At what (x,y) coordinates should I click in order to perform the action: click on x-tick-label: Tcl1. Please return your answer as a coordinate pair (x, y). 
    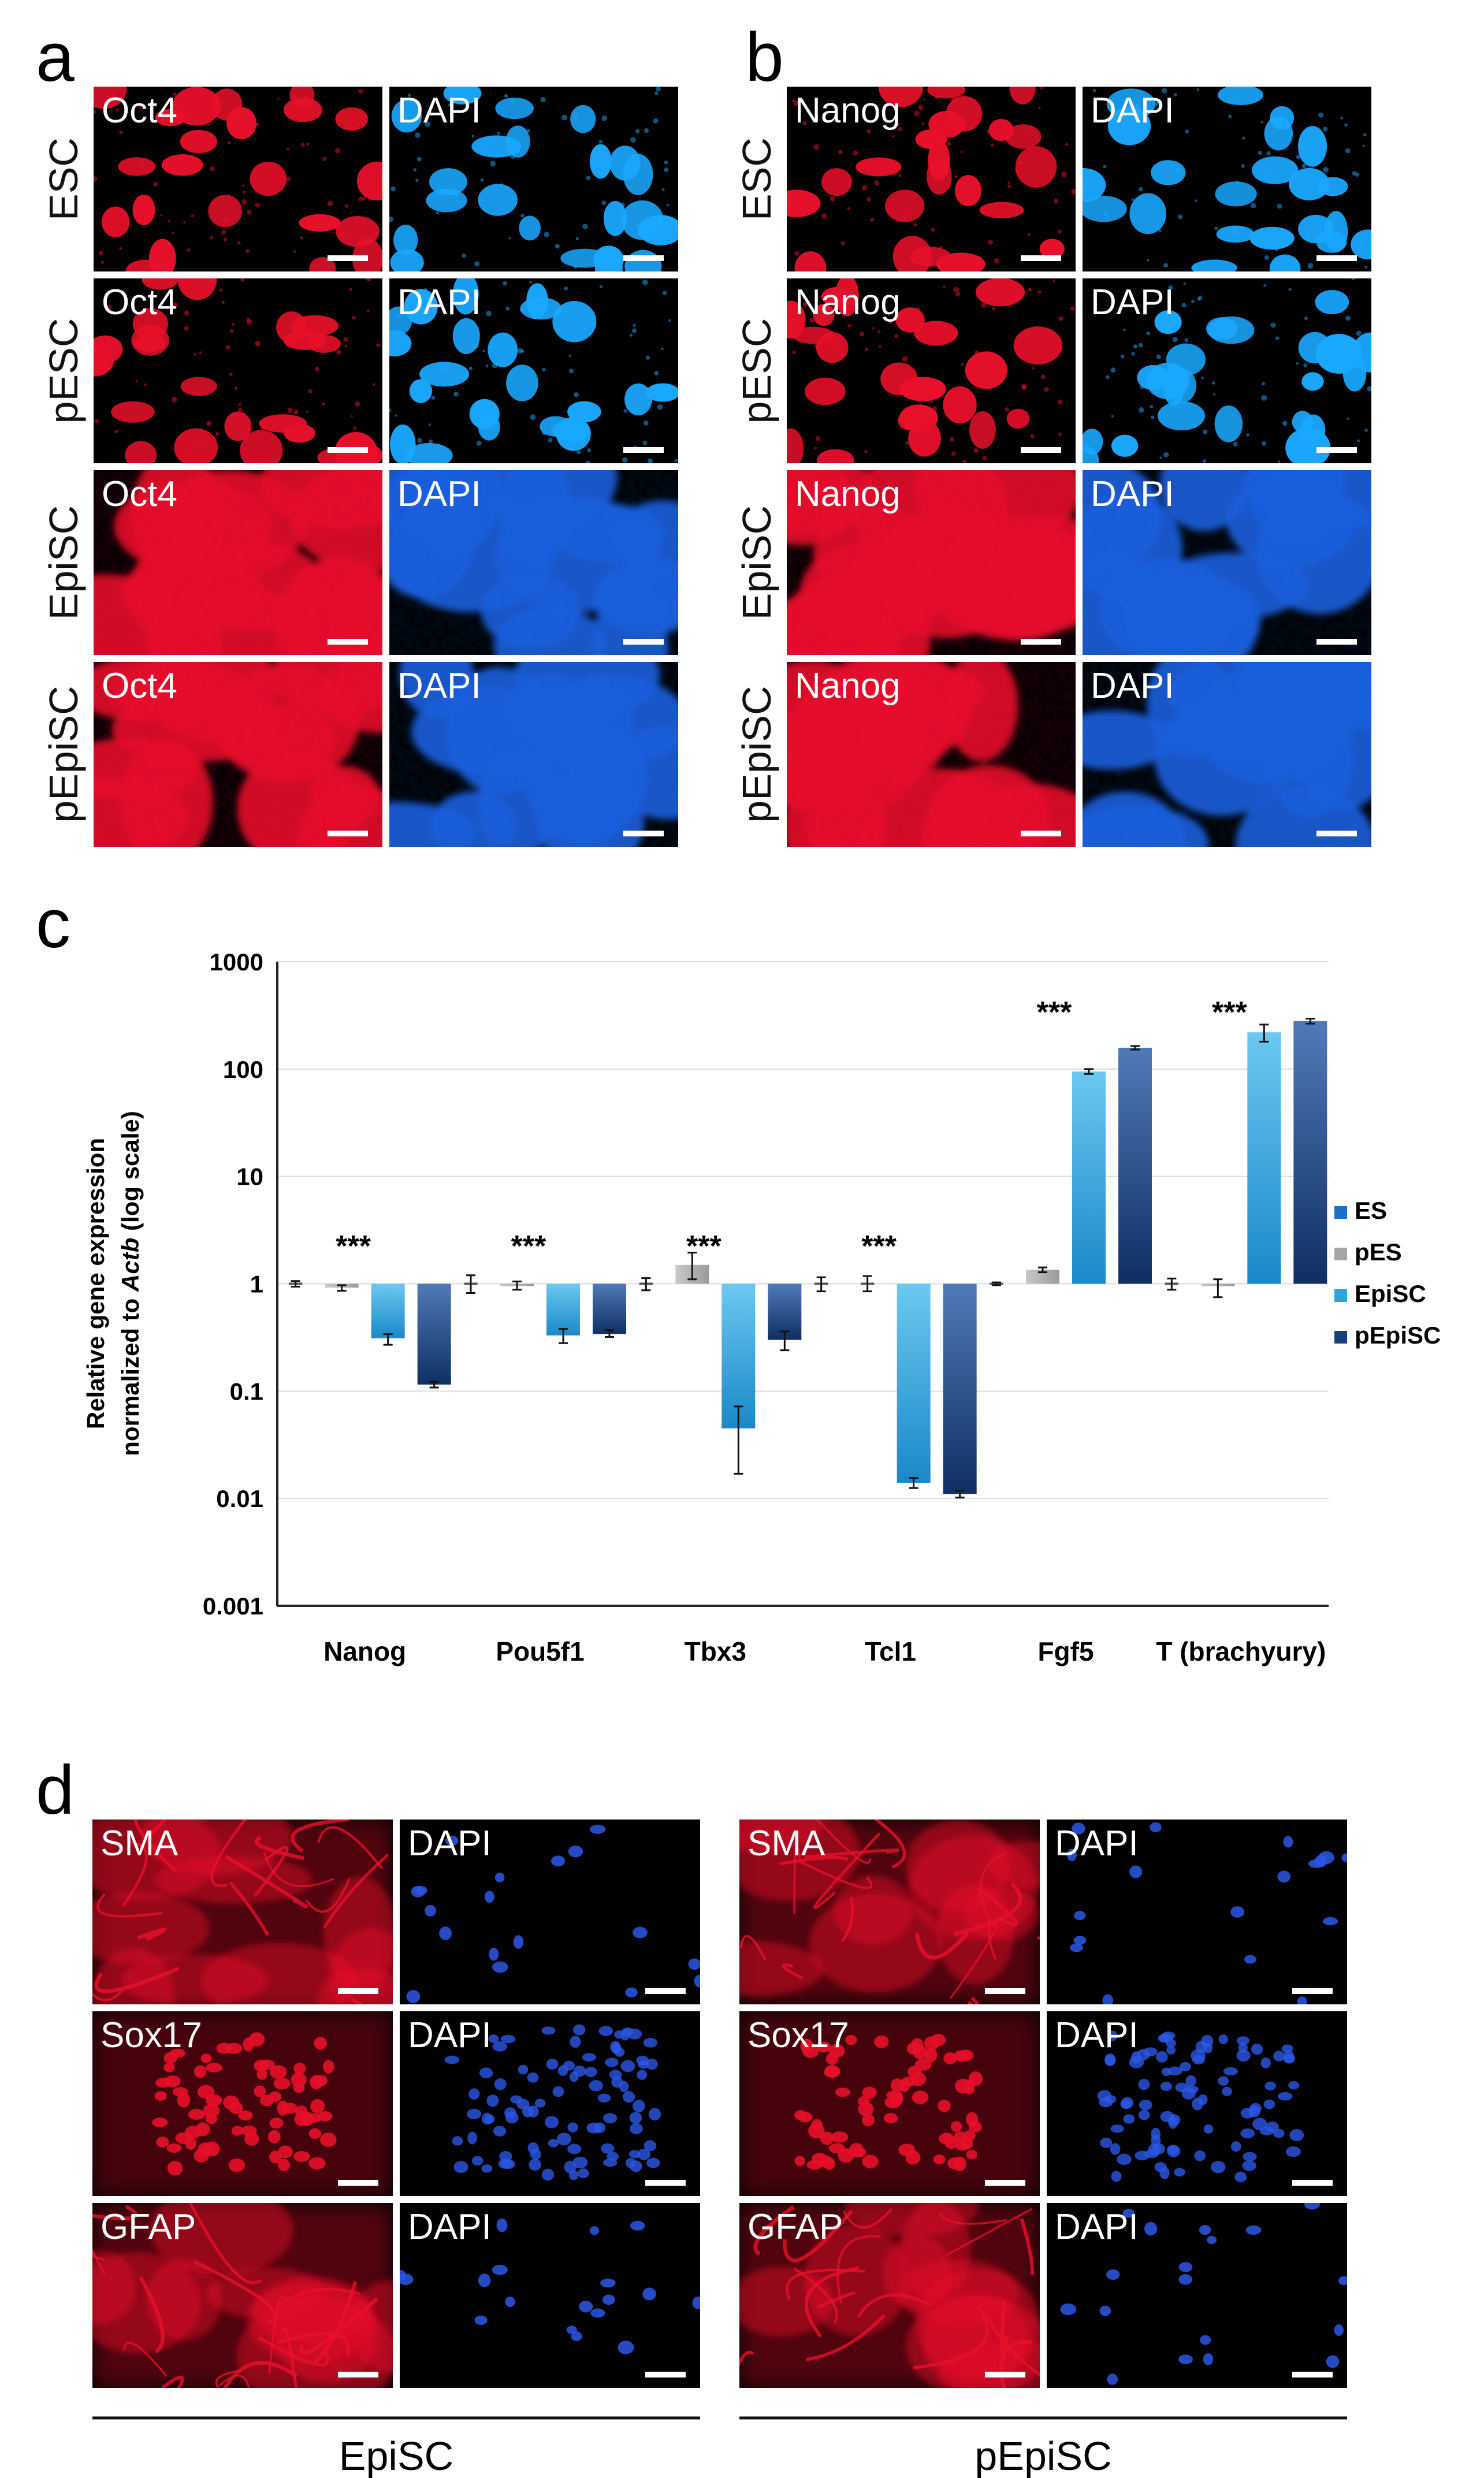
    Looking at the image, I should click on (890, 1651).